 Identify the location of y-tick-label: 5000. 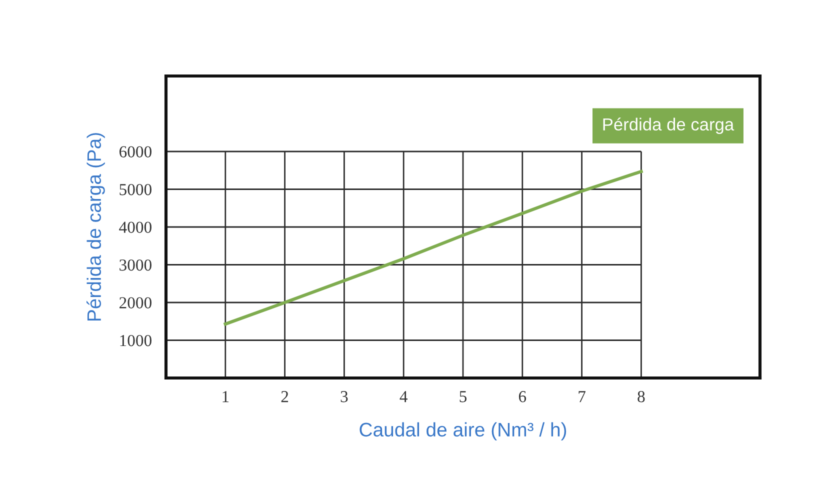
(136, 190).